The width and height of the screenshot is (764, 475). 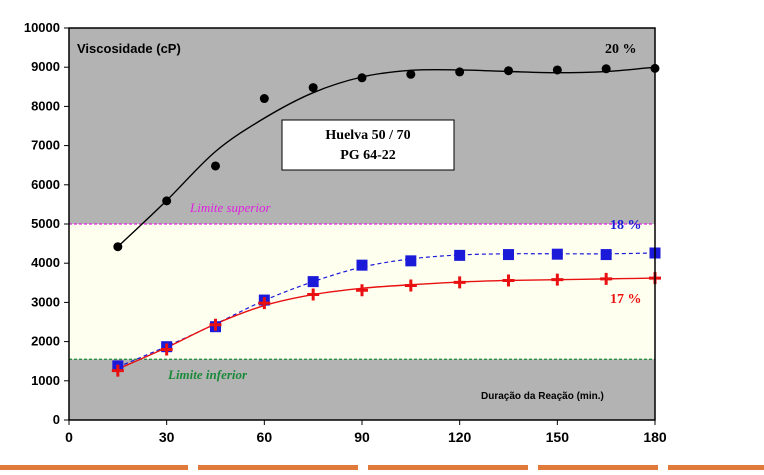 What do you see at coordinates (367, 135) in the screenshot?
I see `legend-line-1: Huelva 50 / 70` at bounding box center [367, 135].